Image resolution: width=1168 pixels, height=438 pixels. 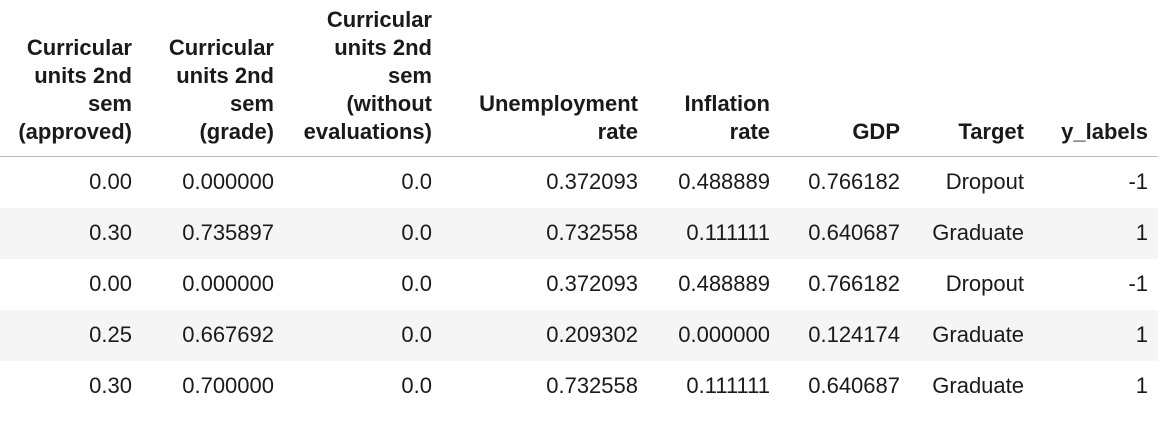 I want to click on column-header: Unemployment rate, so click(x=545, y=78).